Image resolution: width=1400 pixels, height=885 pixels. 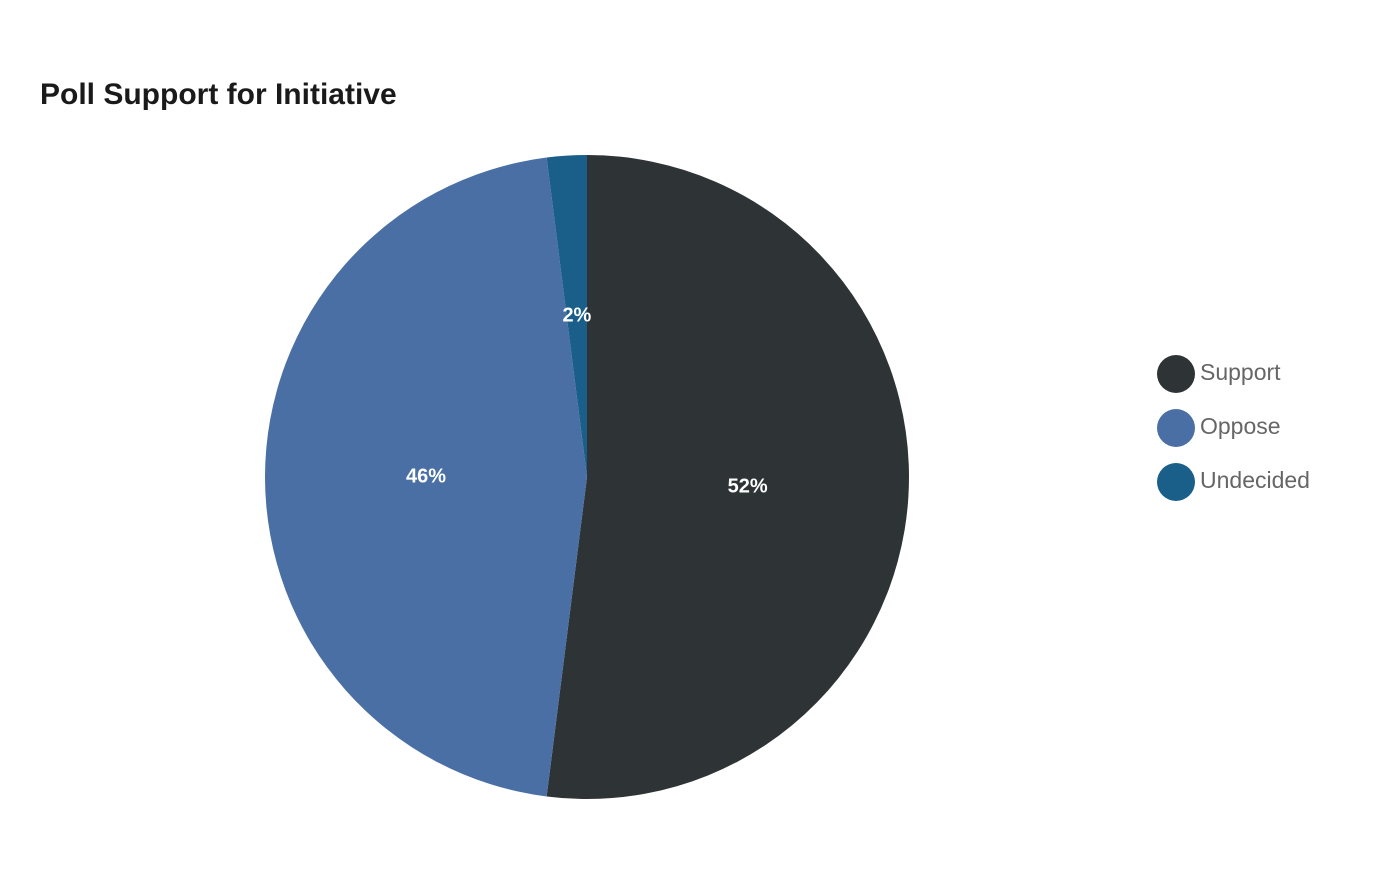 What do you see at coordinates (1240, 372) in the screenshot?
I see `legend-label: Support` at bounding box center [1240, 372].